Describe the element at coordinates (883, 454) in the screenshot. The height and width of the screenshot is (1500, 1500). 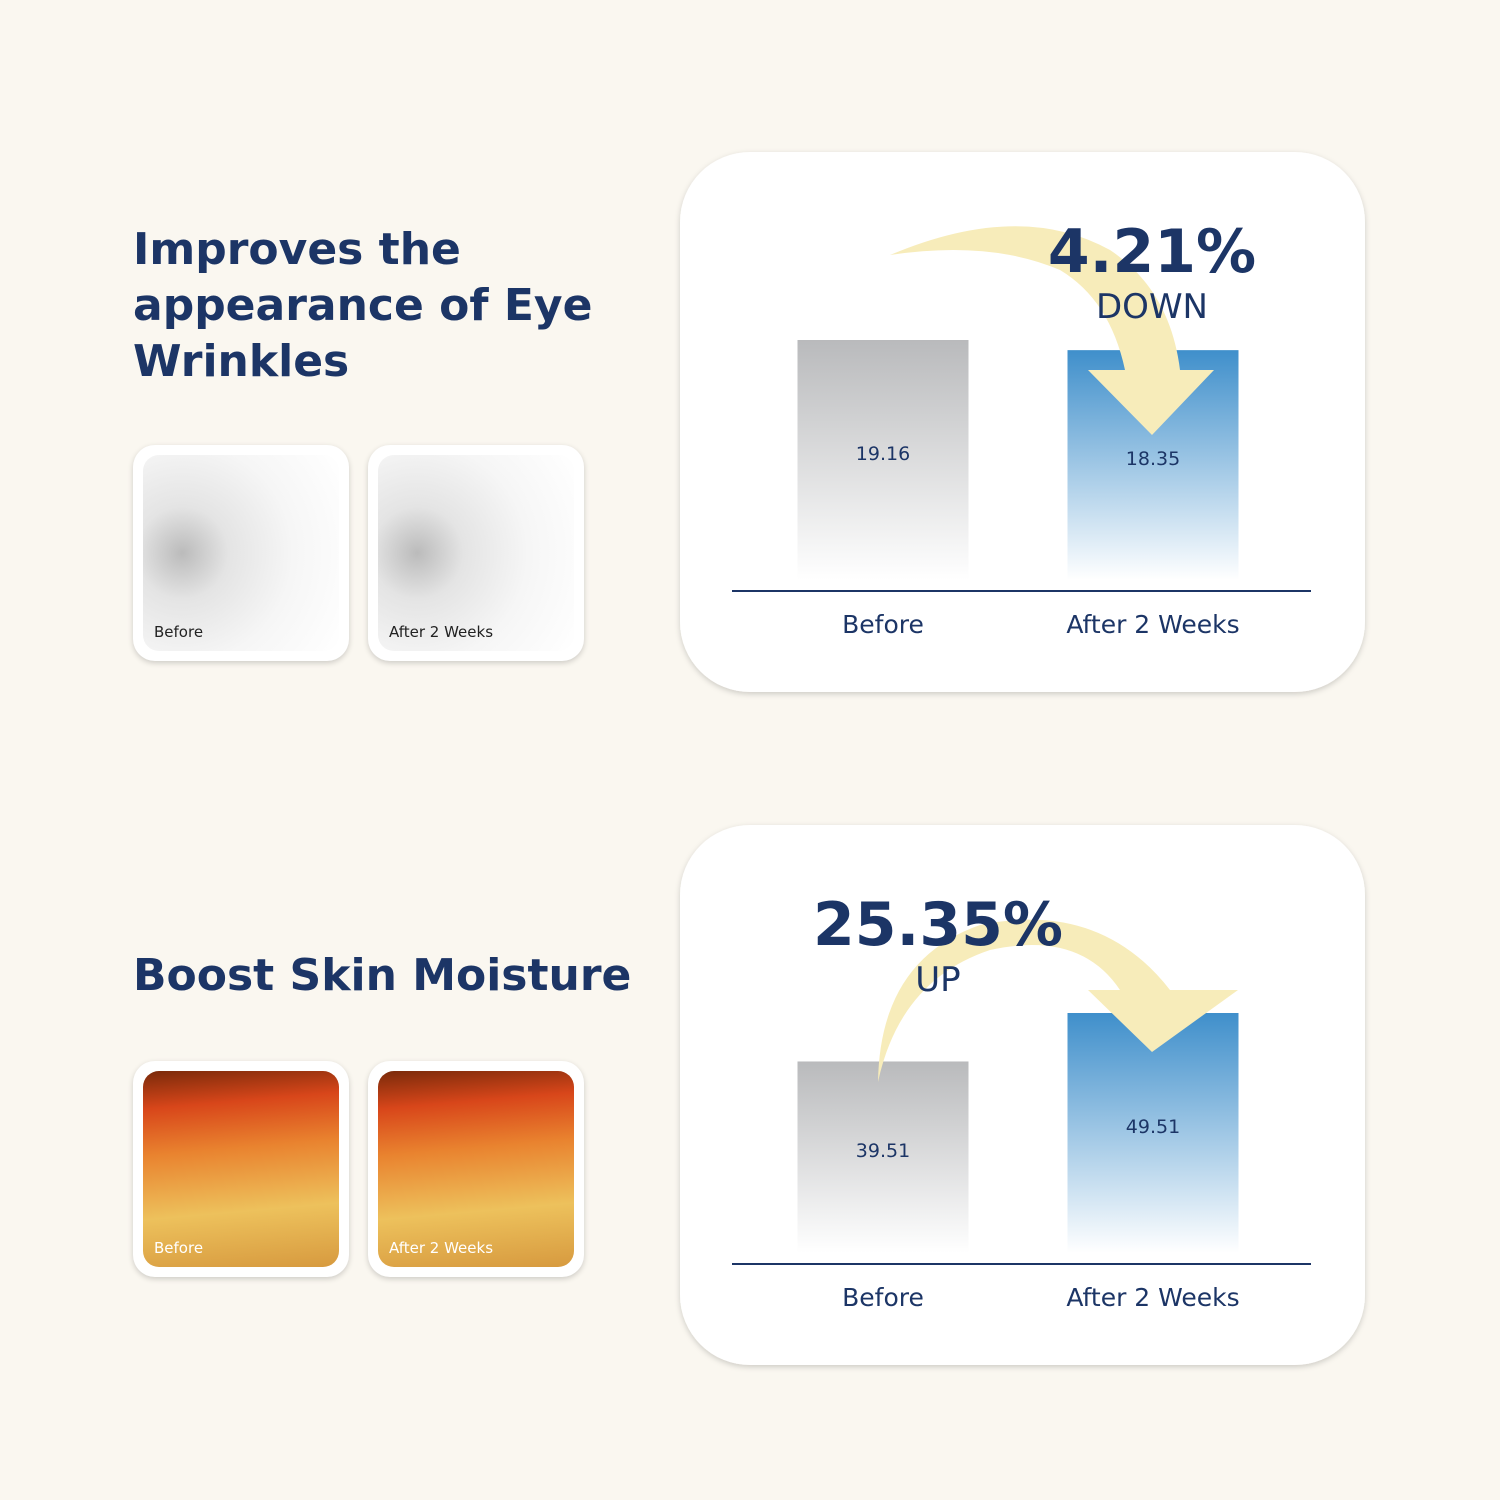
I see `value-label: 19.16` at that location.